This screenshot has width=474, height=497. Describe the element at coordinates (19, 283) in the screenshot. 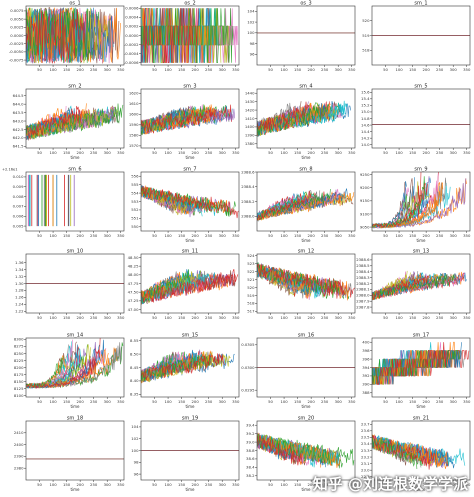

I see `y-tick-label: 1.30` at that location.